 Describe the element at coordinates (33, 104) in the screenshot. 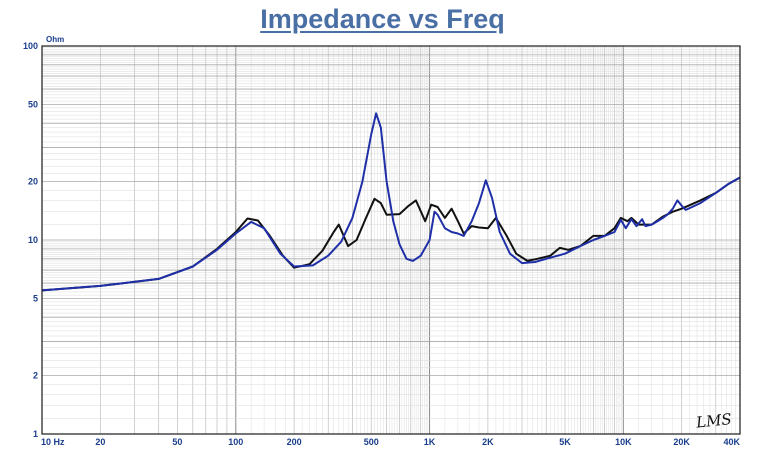

I see `y-tick-label: 50` at that location.